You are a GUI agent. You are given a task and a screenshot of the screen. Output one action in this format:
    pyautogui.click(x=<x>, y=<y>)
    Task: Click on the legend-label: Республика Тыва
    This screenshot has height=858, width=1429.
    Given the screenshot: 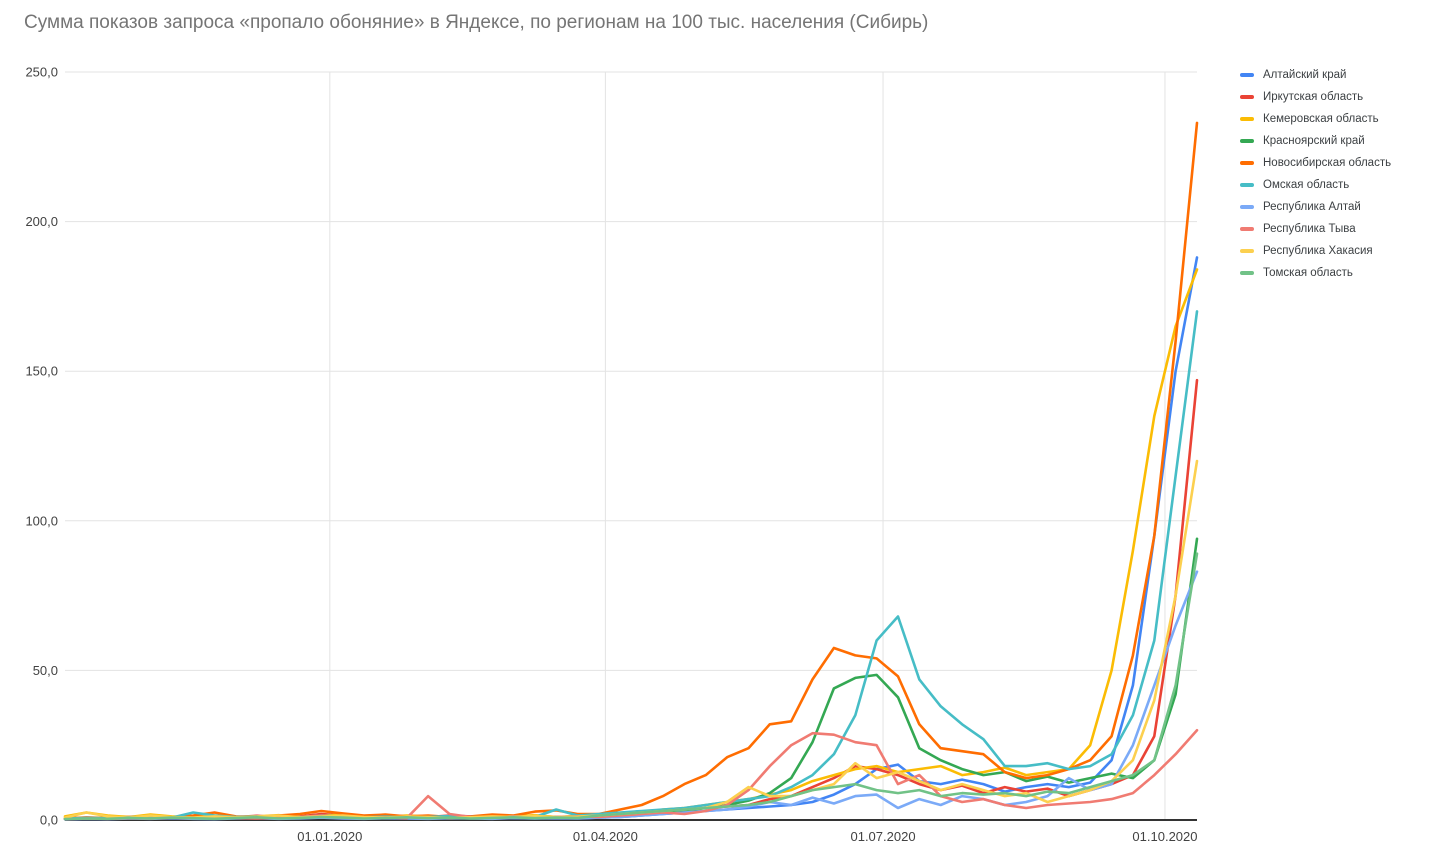 What is the action you would take?
    pyautogui.click(x=1309, y=229)
    